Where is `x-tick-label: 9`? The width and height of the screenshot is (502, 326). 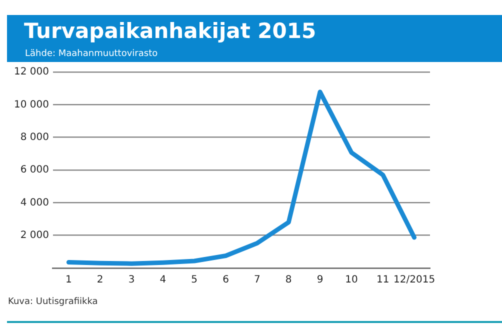 x-tick-label: 9 is located at coordinates (320, 280).